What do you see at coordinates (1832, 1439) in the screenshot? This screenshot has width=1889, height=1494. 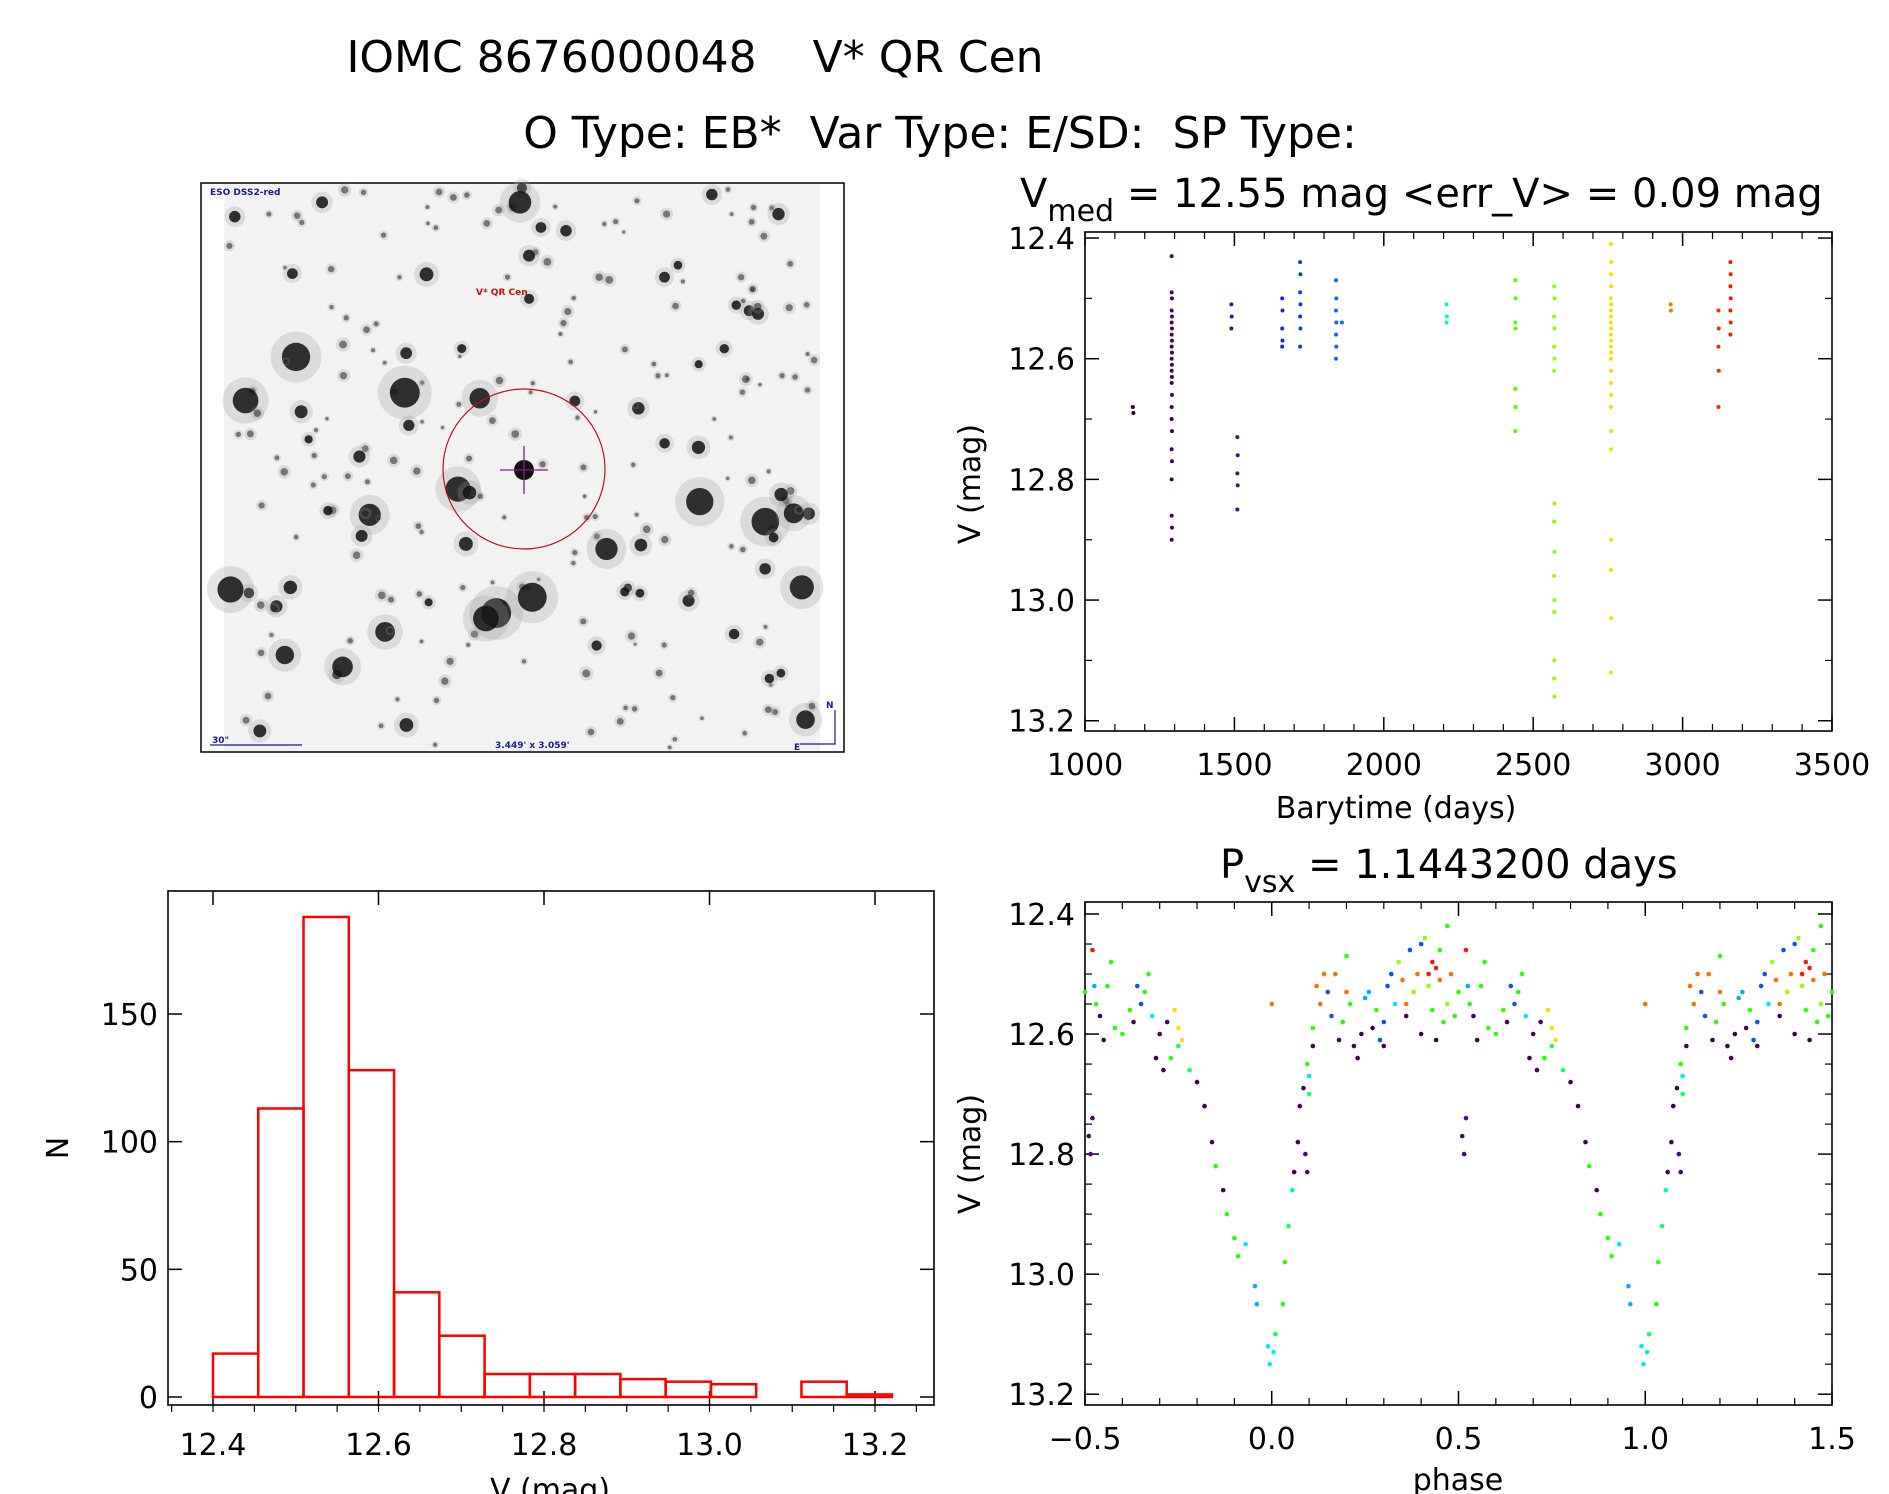 I see `x-tick-label: 1.5` at bounding box center [1832, 1439].